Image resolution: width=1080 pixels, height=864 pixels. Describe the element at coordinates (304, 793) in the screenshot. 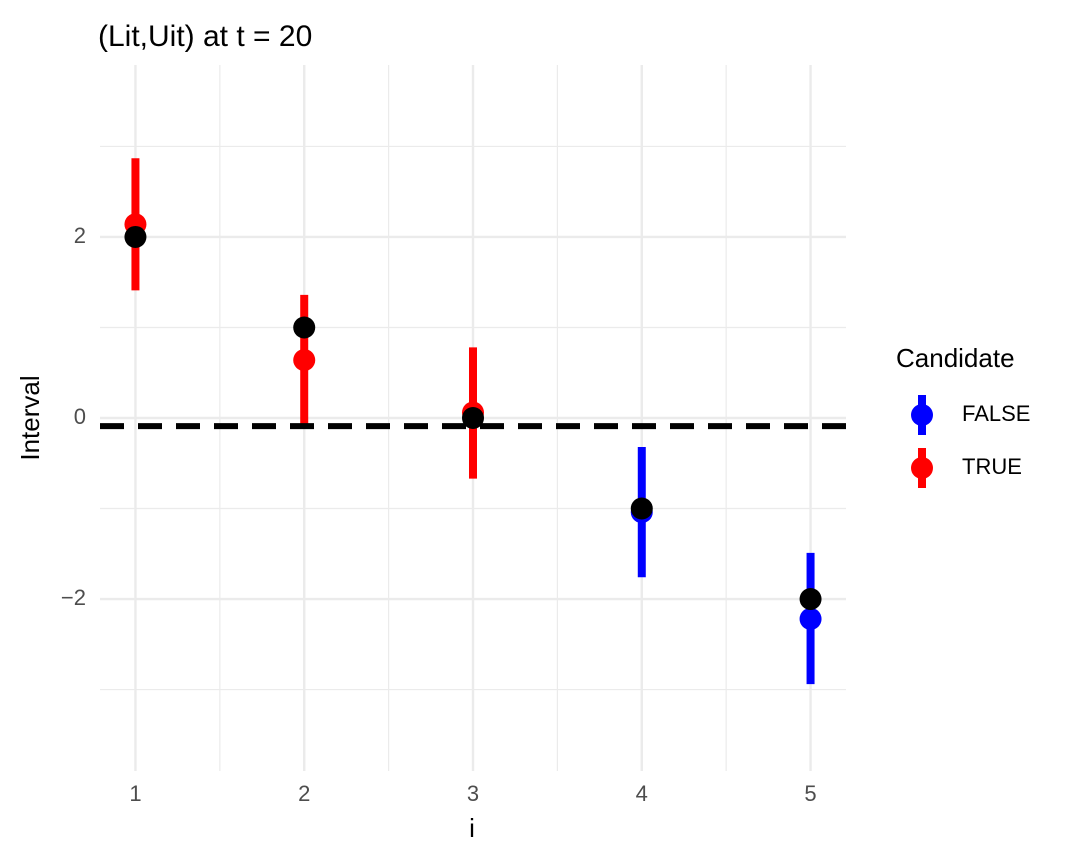

I see `x-tick-label: 2` at that location.